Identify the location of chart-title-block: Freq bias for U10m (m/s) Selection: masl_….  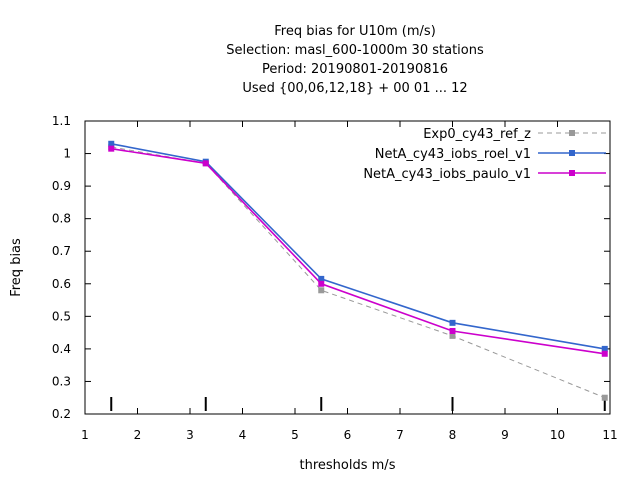
(355, 60).